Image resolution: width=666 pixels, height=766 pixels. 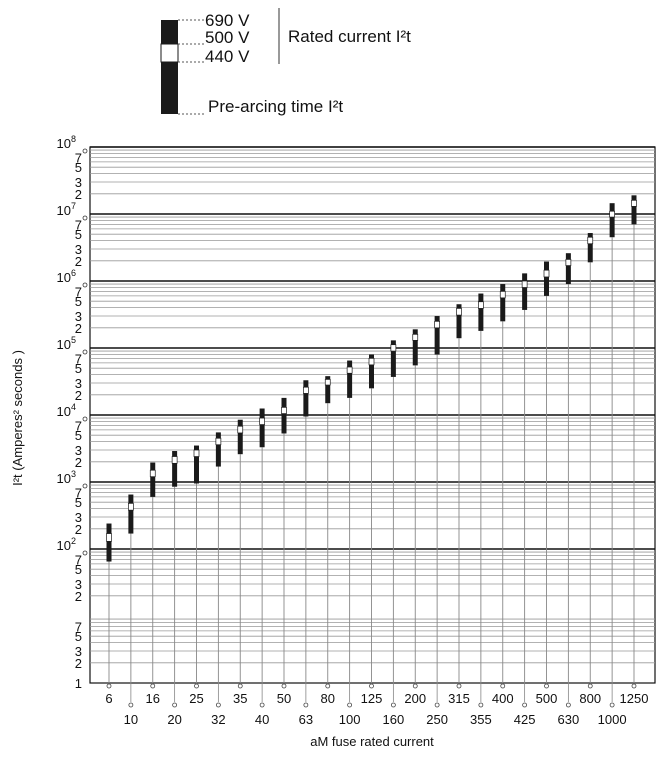 What do you see at coordinates (262, 719) in the screenshot?
I see `x-tick-label: 40` at bounding box center [262, 719].